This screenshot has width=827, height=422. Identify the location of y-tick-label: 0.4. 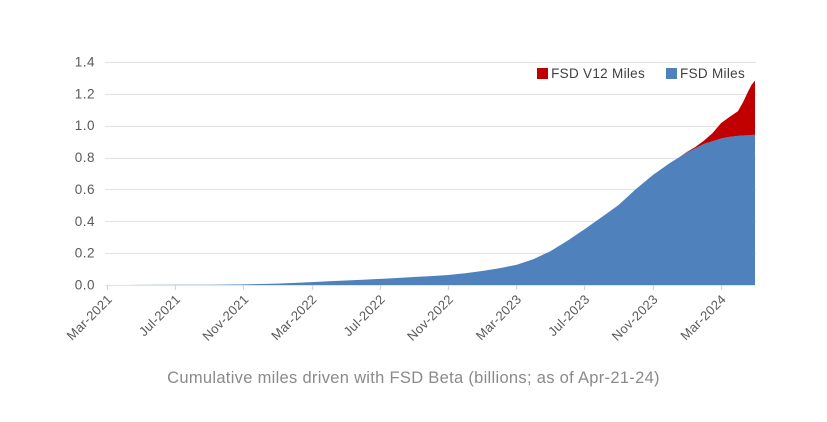
(85, 221).